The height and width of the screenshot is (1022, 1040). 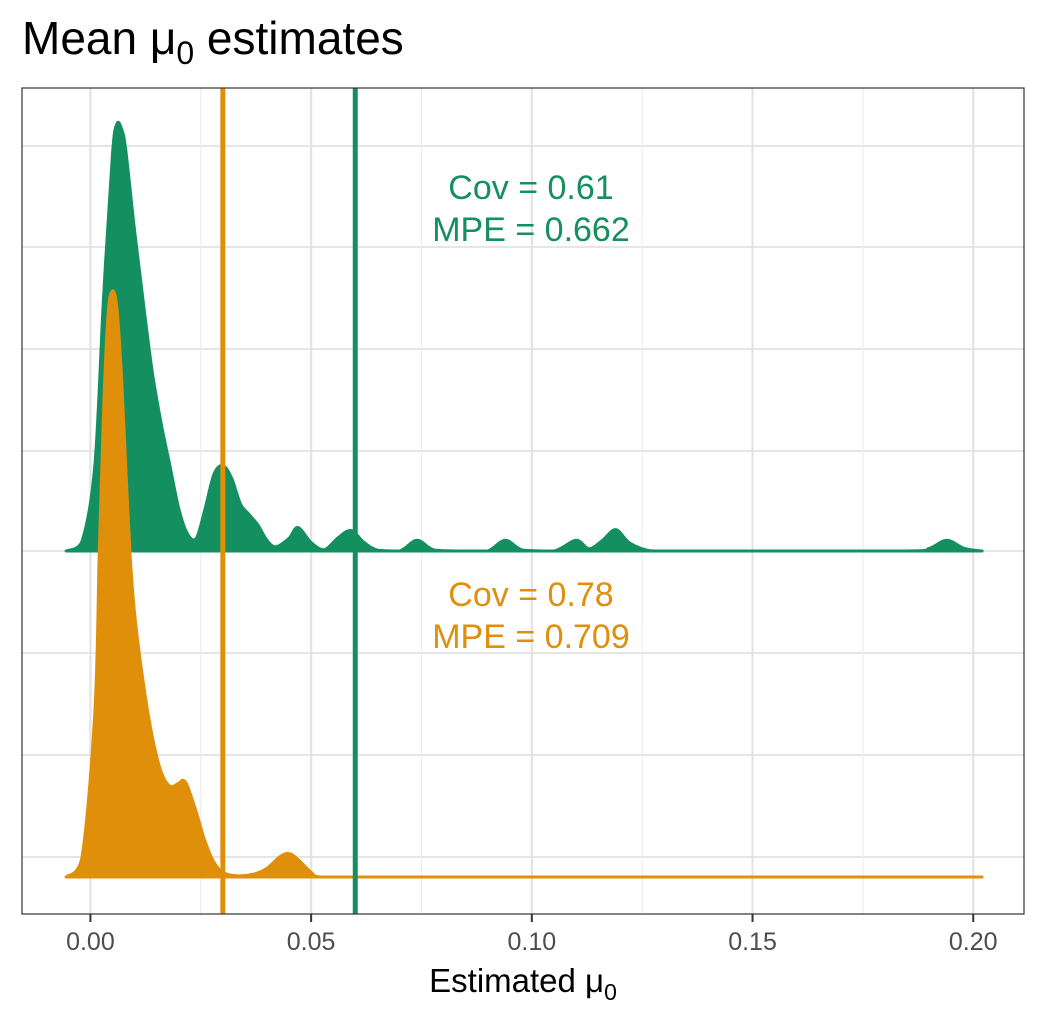 I want to click on x-tick-label: 0.20, so click(x=973, y=942).